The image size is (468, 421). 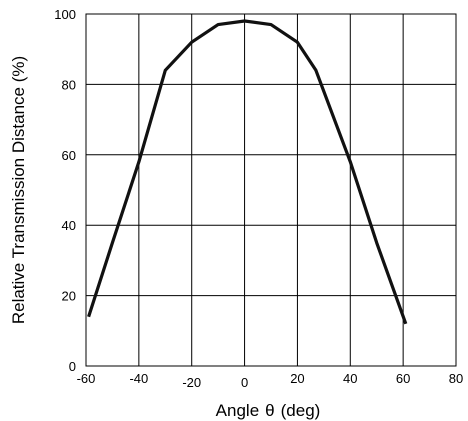 I want to click on x-tick-label: 0, so click(x=244, y=382).